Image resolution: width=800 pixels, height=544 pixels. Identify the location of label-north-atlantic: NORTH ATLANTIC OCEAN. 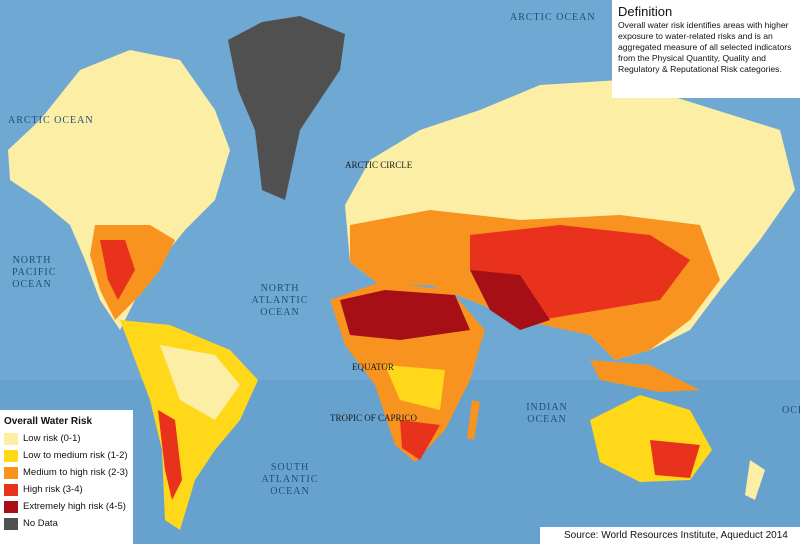
(280, 300).